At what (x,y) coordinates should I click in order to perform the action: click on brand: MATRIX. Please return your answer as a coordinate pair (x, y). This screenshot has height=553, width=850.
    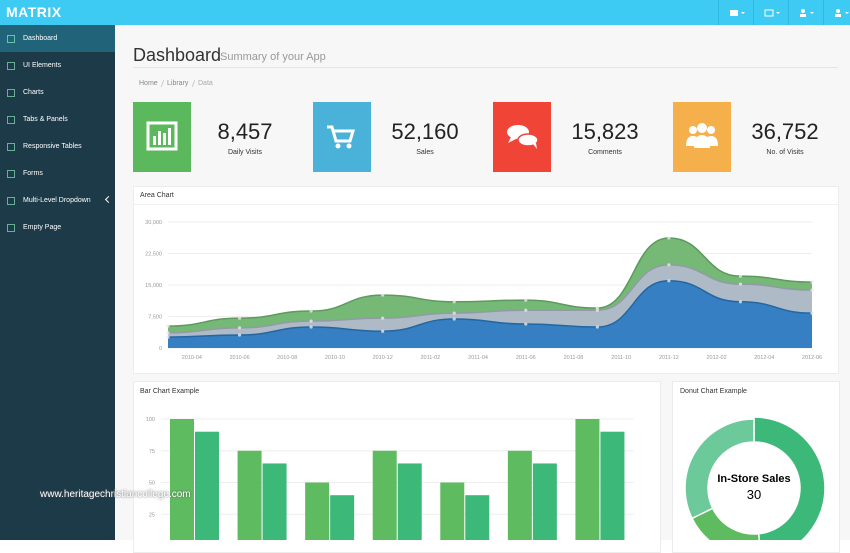
    Looking at the image, I should click on (34, 12).